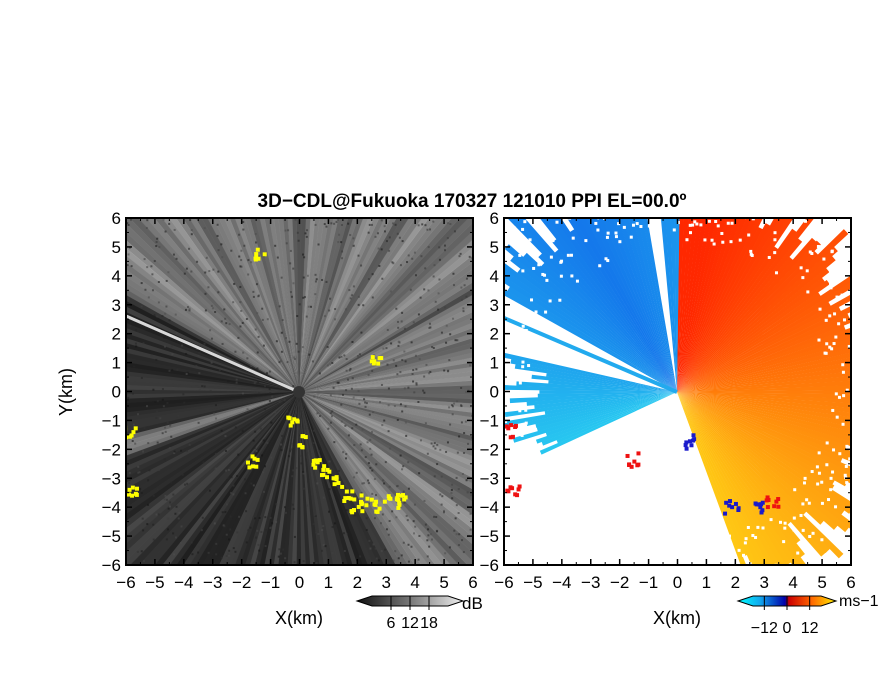 The height and width of the screenshot is (680, 880). What do you see at coordinates (267, 381) in the screenshot?
I see `reflectivity-highlight-echoes` at bounding box center [267, 381].